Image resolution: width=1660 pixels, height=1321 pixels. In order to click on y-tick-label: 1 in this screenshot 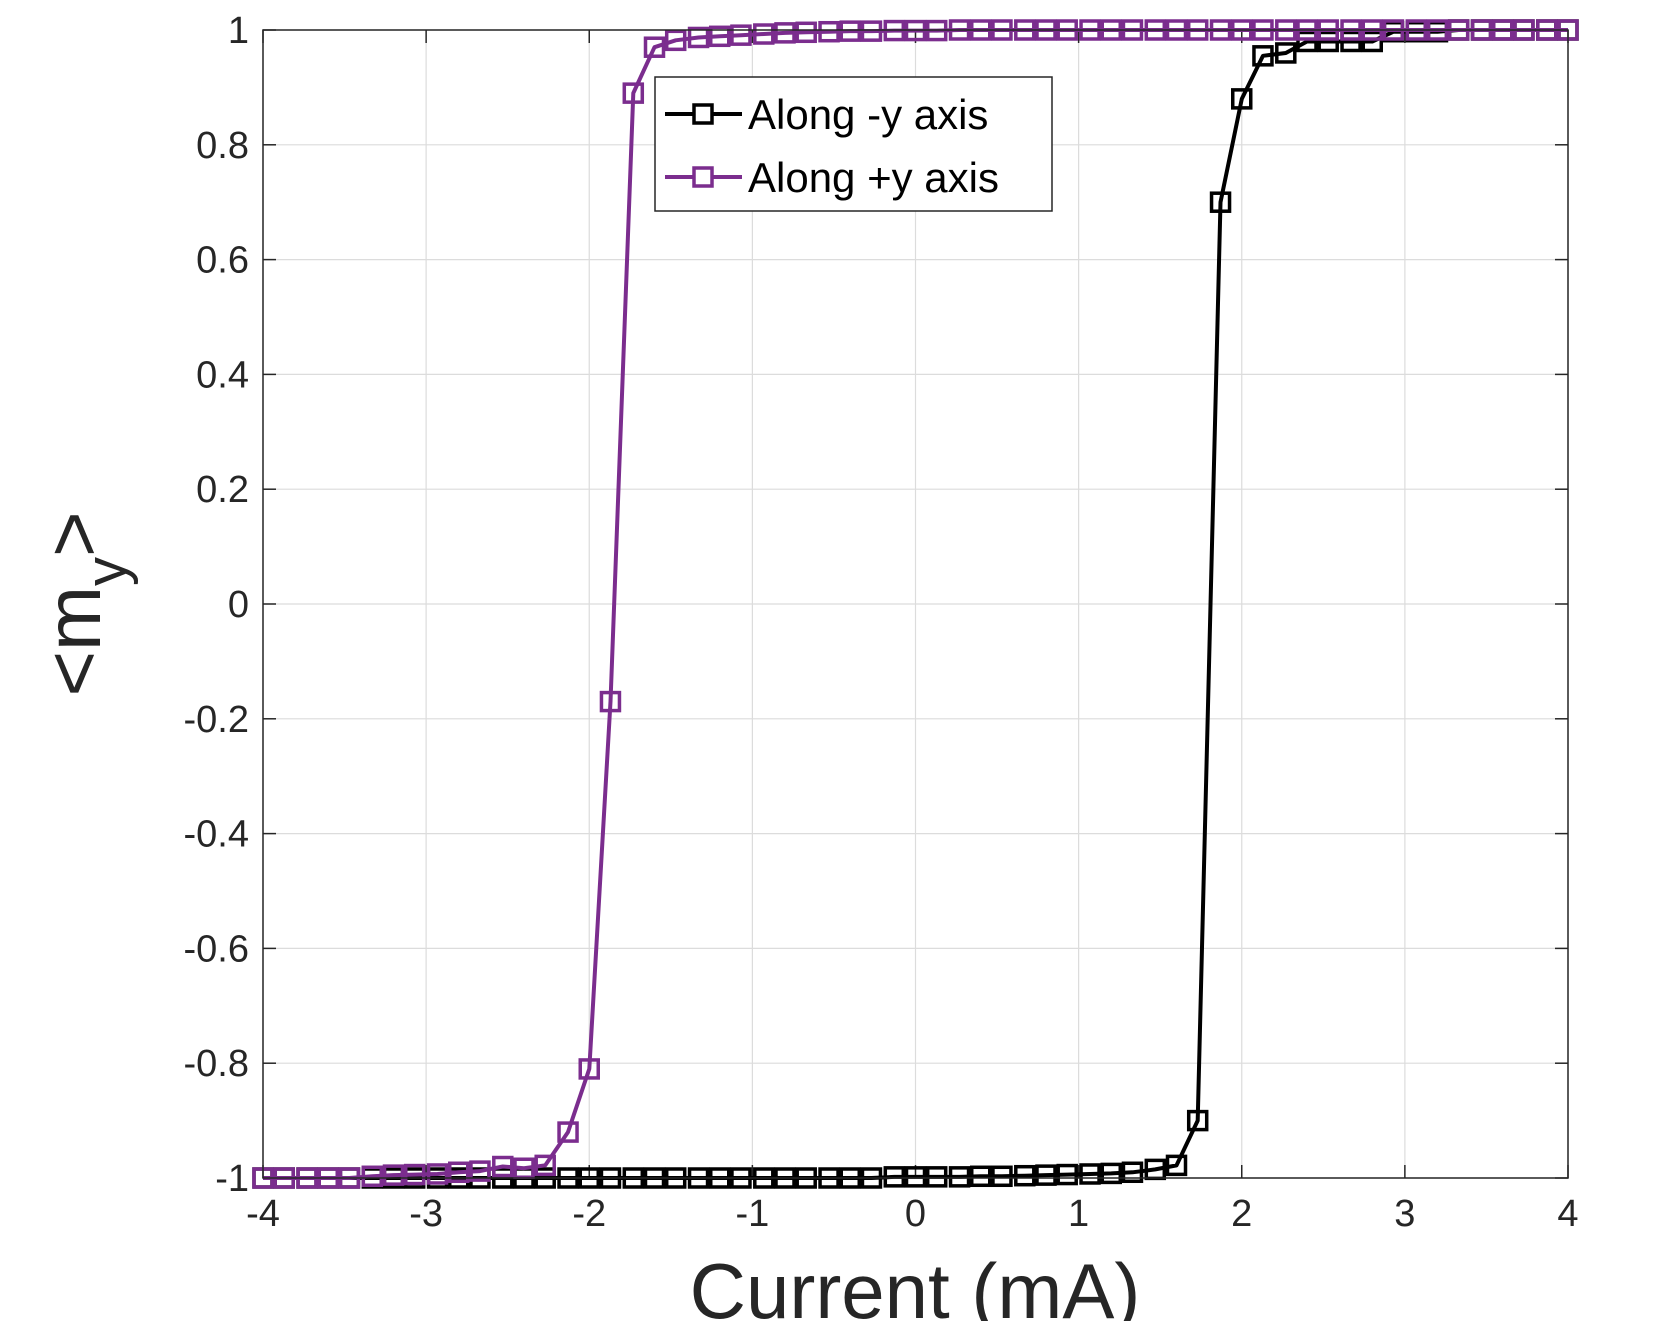, I will do `click(238, 31)`.